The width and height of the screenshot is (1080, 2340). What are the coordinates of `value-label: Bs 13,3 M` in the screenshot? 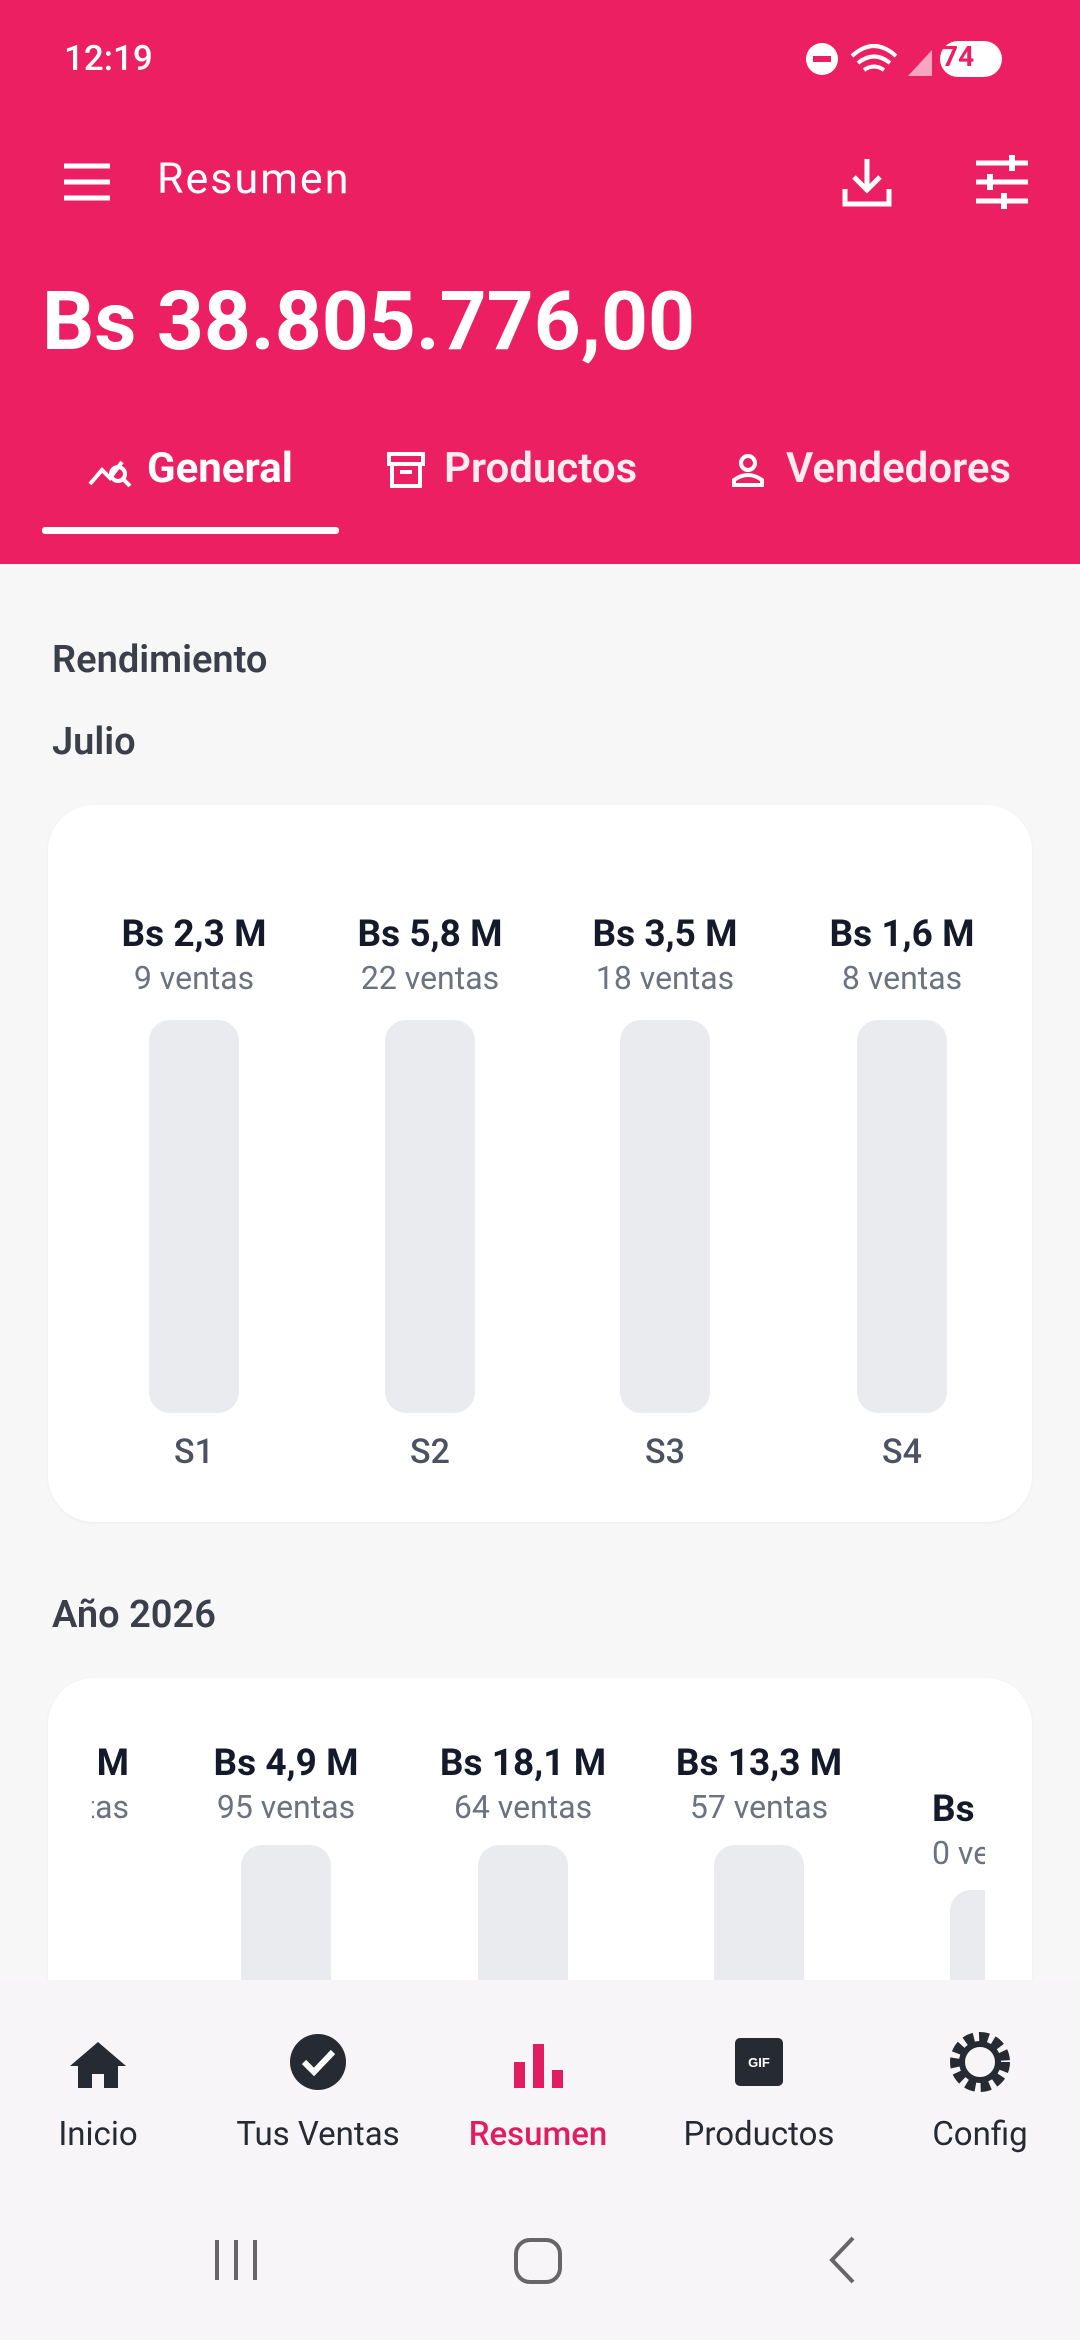 It's located at (759, 1763).